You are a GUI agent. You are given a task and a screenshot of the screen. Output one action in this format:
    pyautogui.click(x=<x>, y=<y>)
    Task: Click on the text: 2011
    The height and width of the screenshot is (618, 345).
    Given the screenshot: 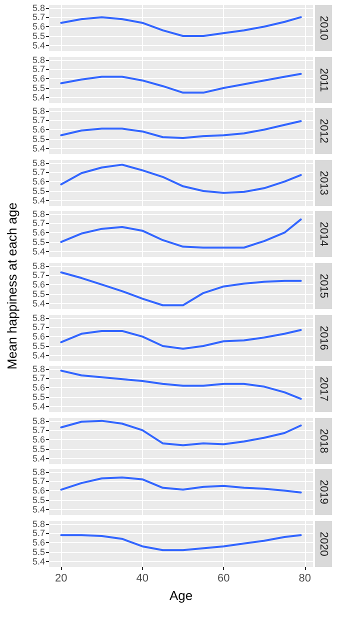 What is the action you would take?
    pyautogui.click(x=324, y=80)
    